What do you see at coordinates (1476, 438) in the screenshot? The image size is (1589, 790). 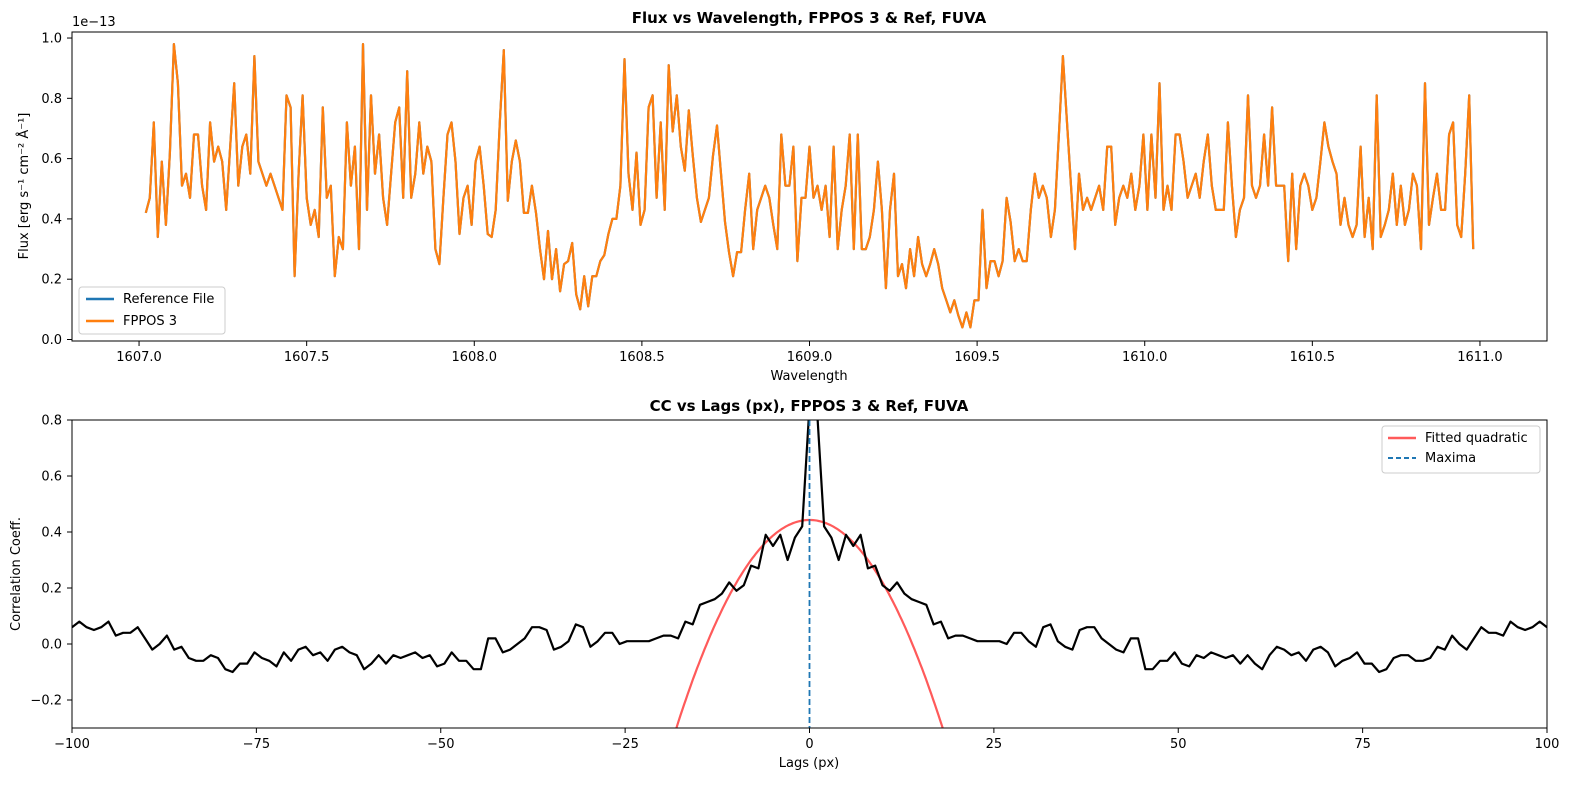 I see `legend-label-fitted-quadratic: Fitted quadratic` at bounding box center [1476, 438].